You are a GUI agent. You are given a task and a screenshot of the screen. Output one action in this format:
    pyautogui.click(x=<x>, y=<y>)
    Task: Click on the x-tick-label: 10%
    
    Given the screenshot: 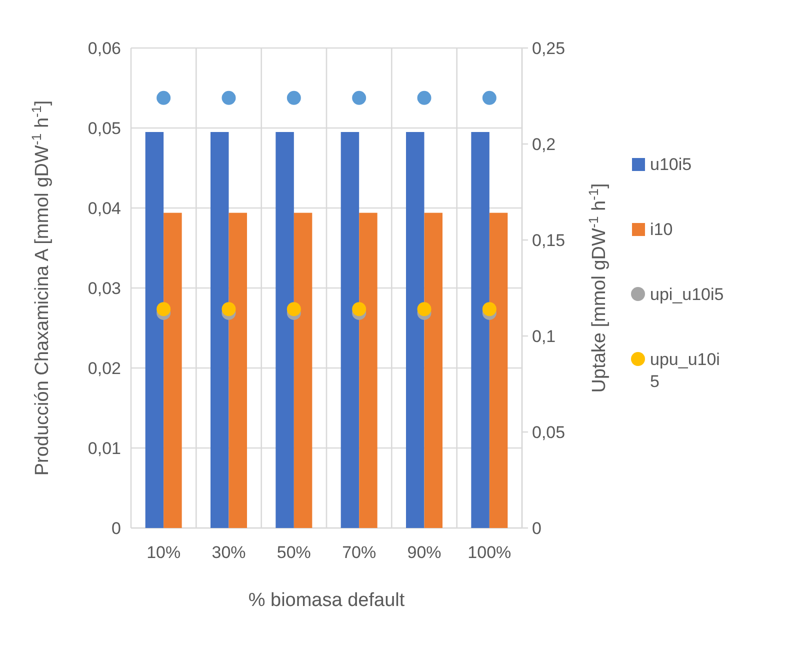 What is the action you would take?
    pyautogui.click(x=163, y=552)
    